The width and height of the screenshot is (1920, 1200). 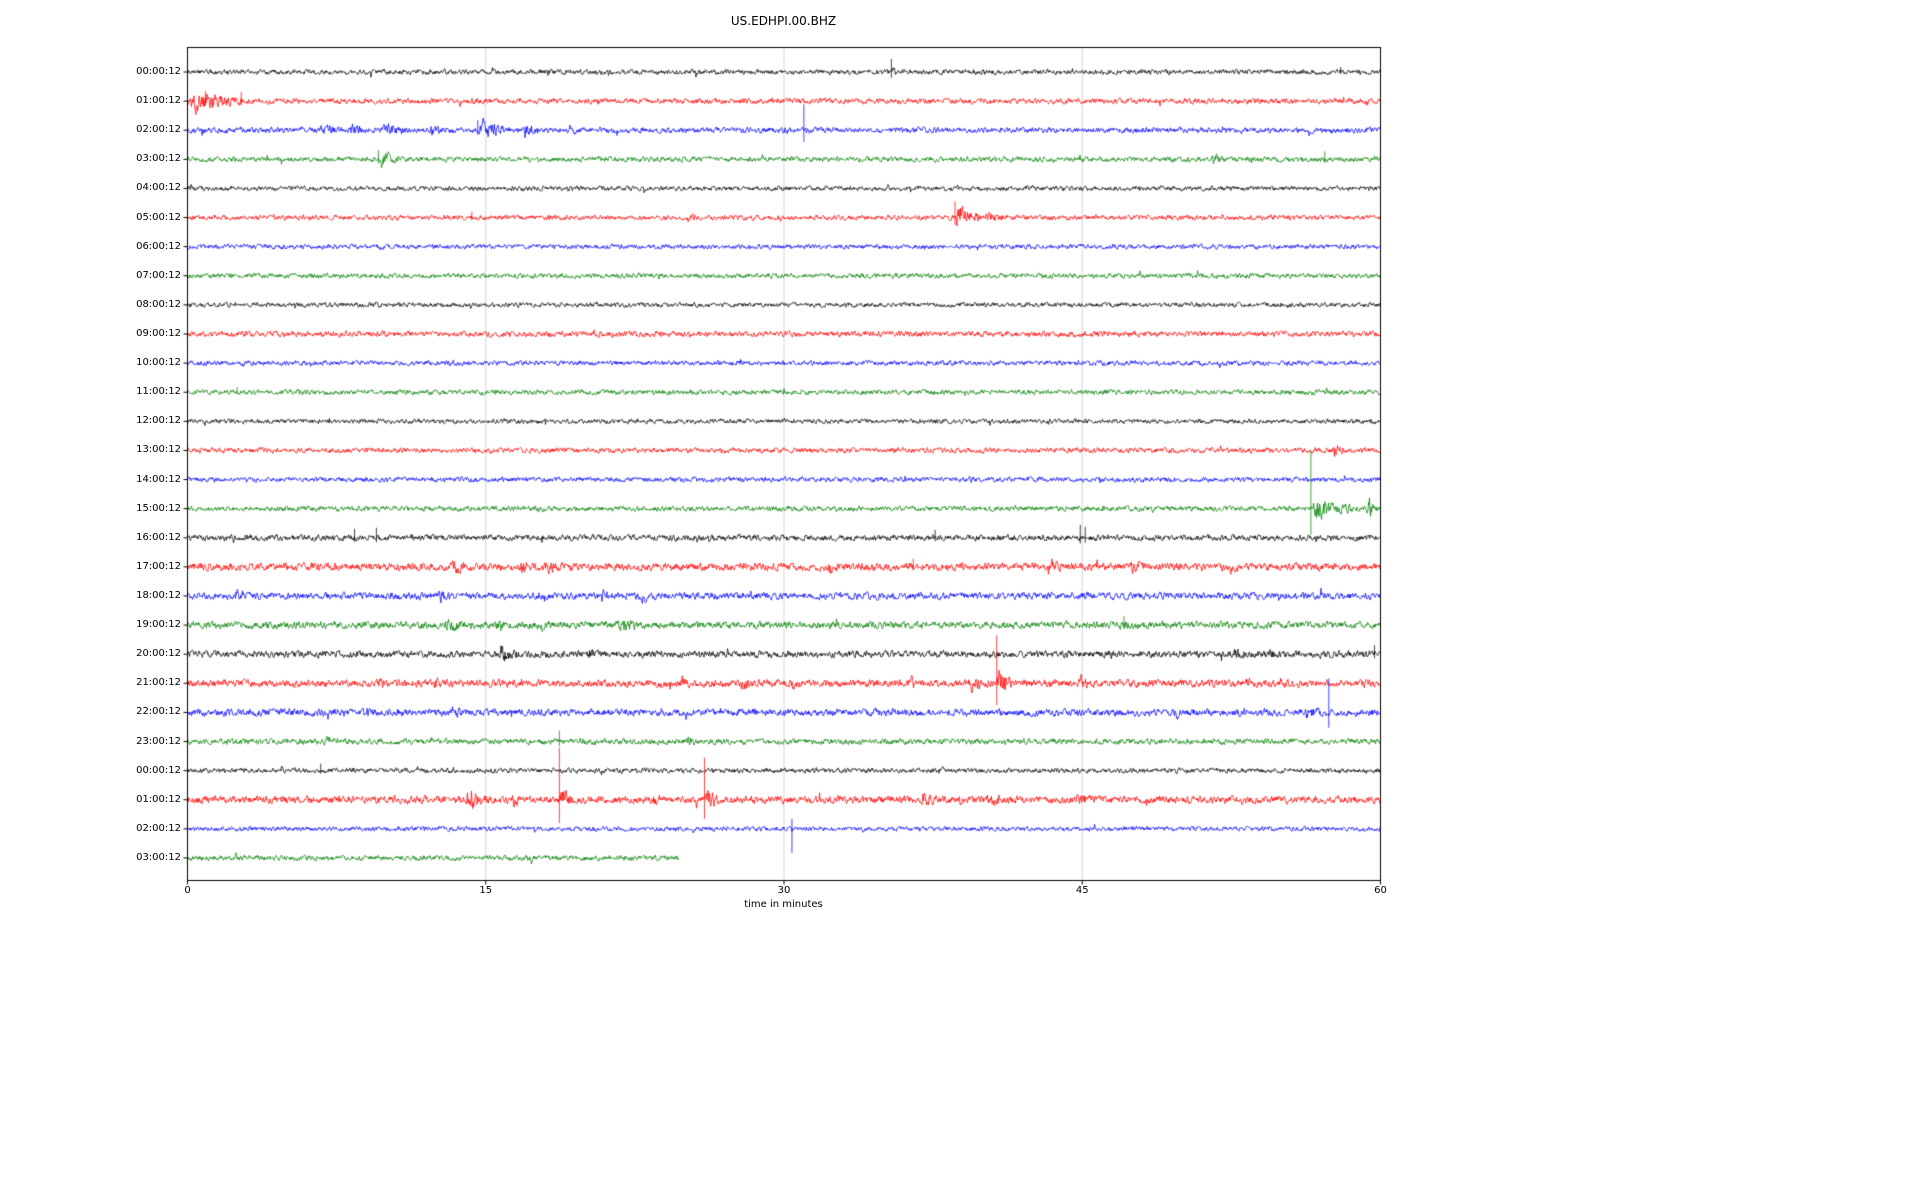 What do you see at coordinates (158, 246) in the screenshot?
I see `row-time-label: 06:00:12` at bounding box center [158, 246].